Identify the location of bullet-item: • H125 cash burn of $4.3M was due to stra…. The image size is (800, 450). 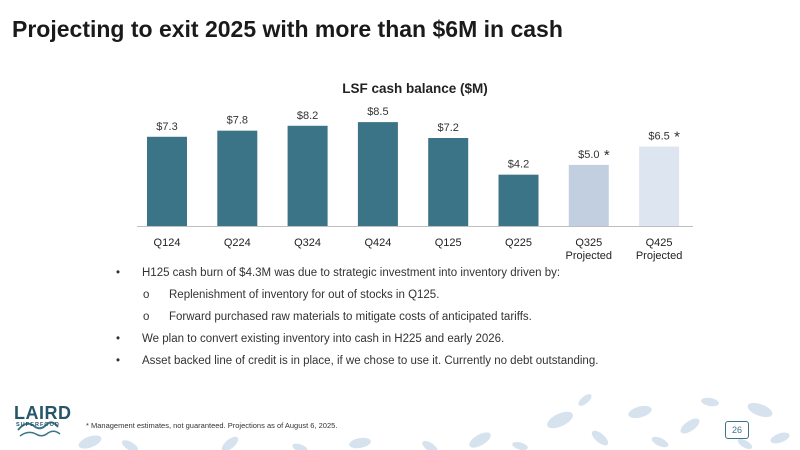
(446, 273).